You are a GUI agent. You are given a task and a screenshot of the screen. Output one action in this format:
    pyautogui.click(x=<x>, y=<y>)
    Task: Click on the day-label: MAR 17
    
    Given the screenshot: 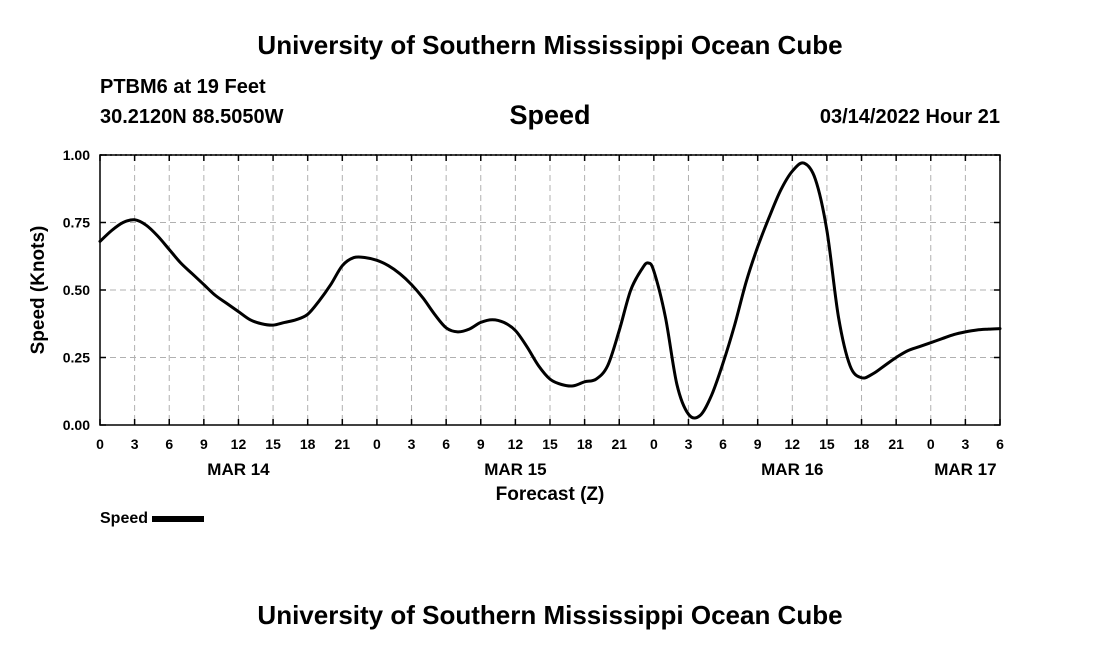 What is the action you would take?
    pyautogui.click(x=965, y=469)
    